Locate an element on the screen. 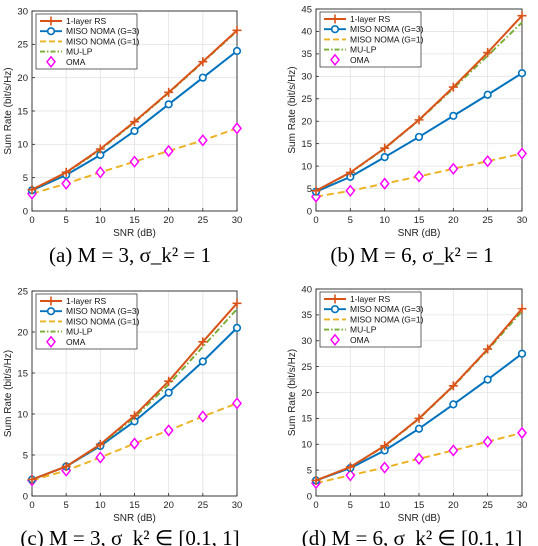  legend-entry: 1-layer RS is located at coordinates (73, 21).